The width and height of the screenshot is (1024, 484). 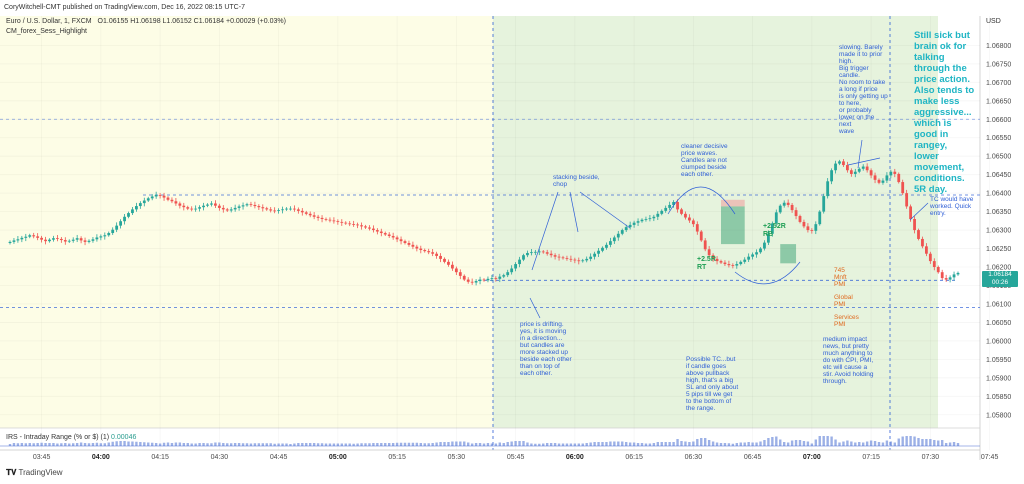 I want to click on symbol-name: Euro / U.S. Dollar, 1, FXCM, so click(x=49, y=21).